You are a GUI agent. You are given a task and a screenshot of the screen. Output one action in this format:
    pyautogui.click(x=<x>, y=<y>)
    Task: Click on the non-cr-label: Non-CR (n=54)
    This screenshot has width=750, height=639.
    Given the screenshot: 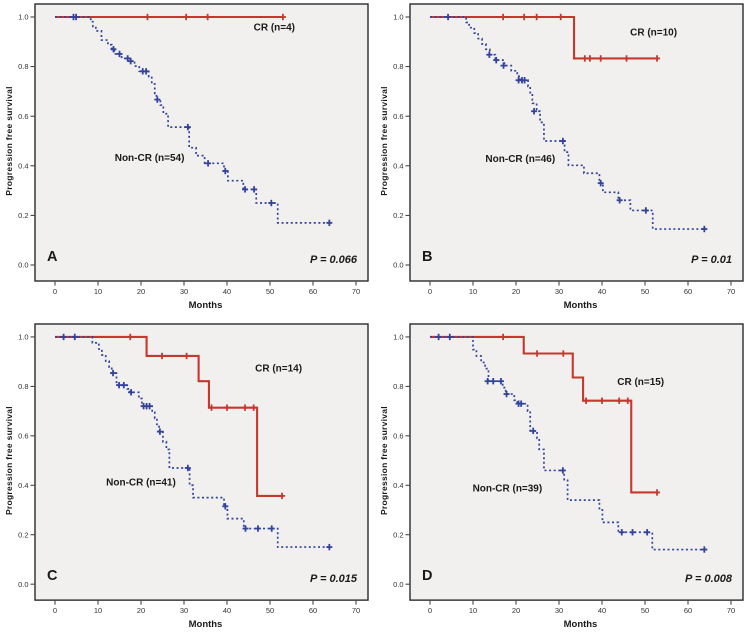 What is the action you would take?
    pyautogui.click(x=150, y=158)
    